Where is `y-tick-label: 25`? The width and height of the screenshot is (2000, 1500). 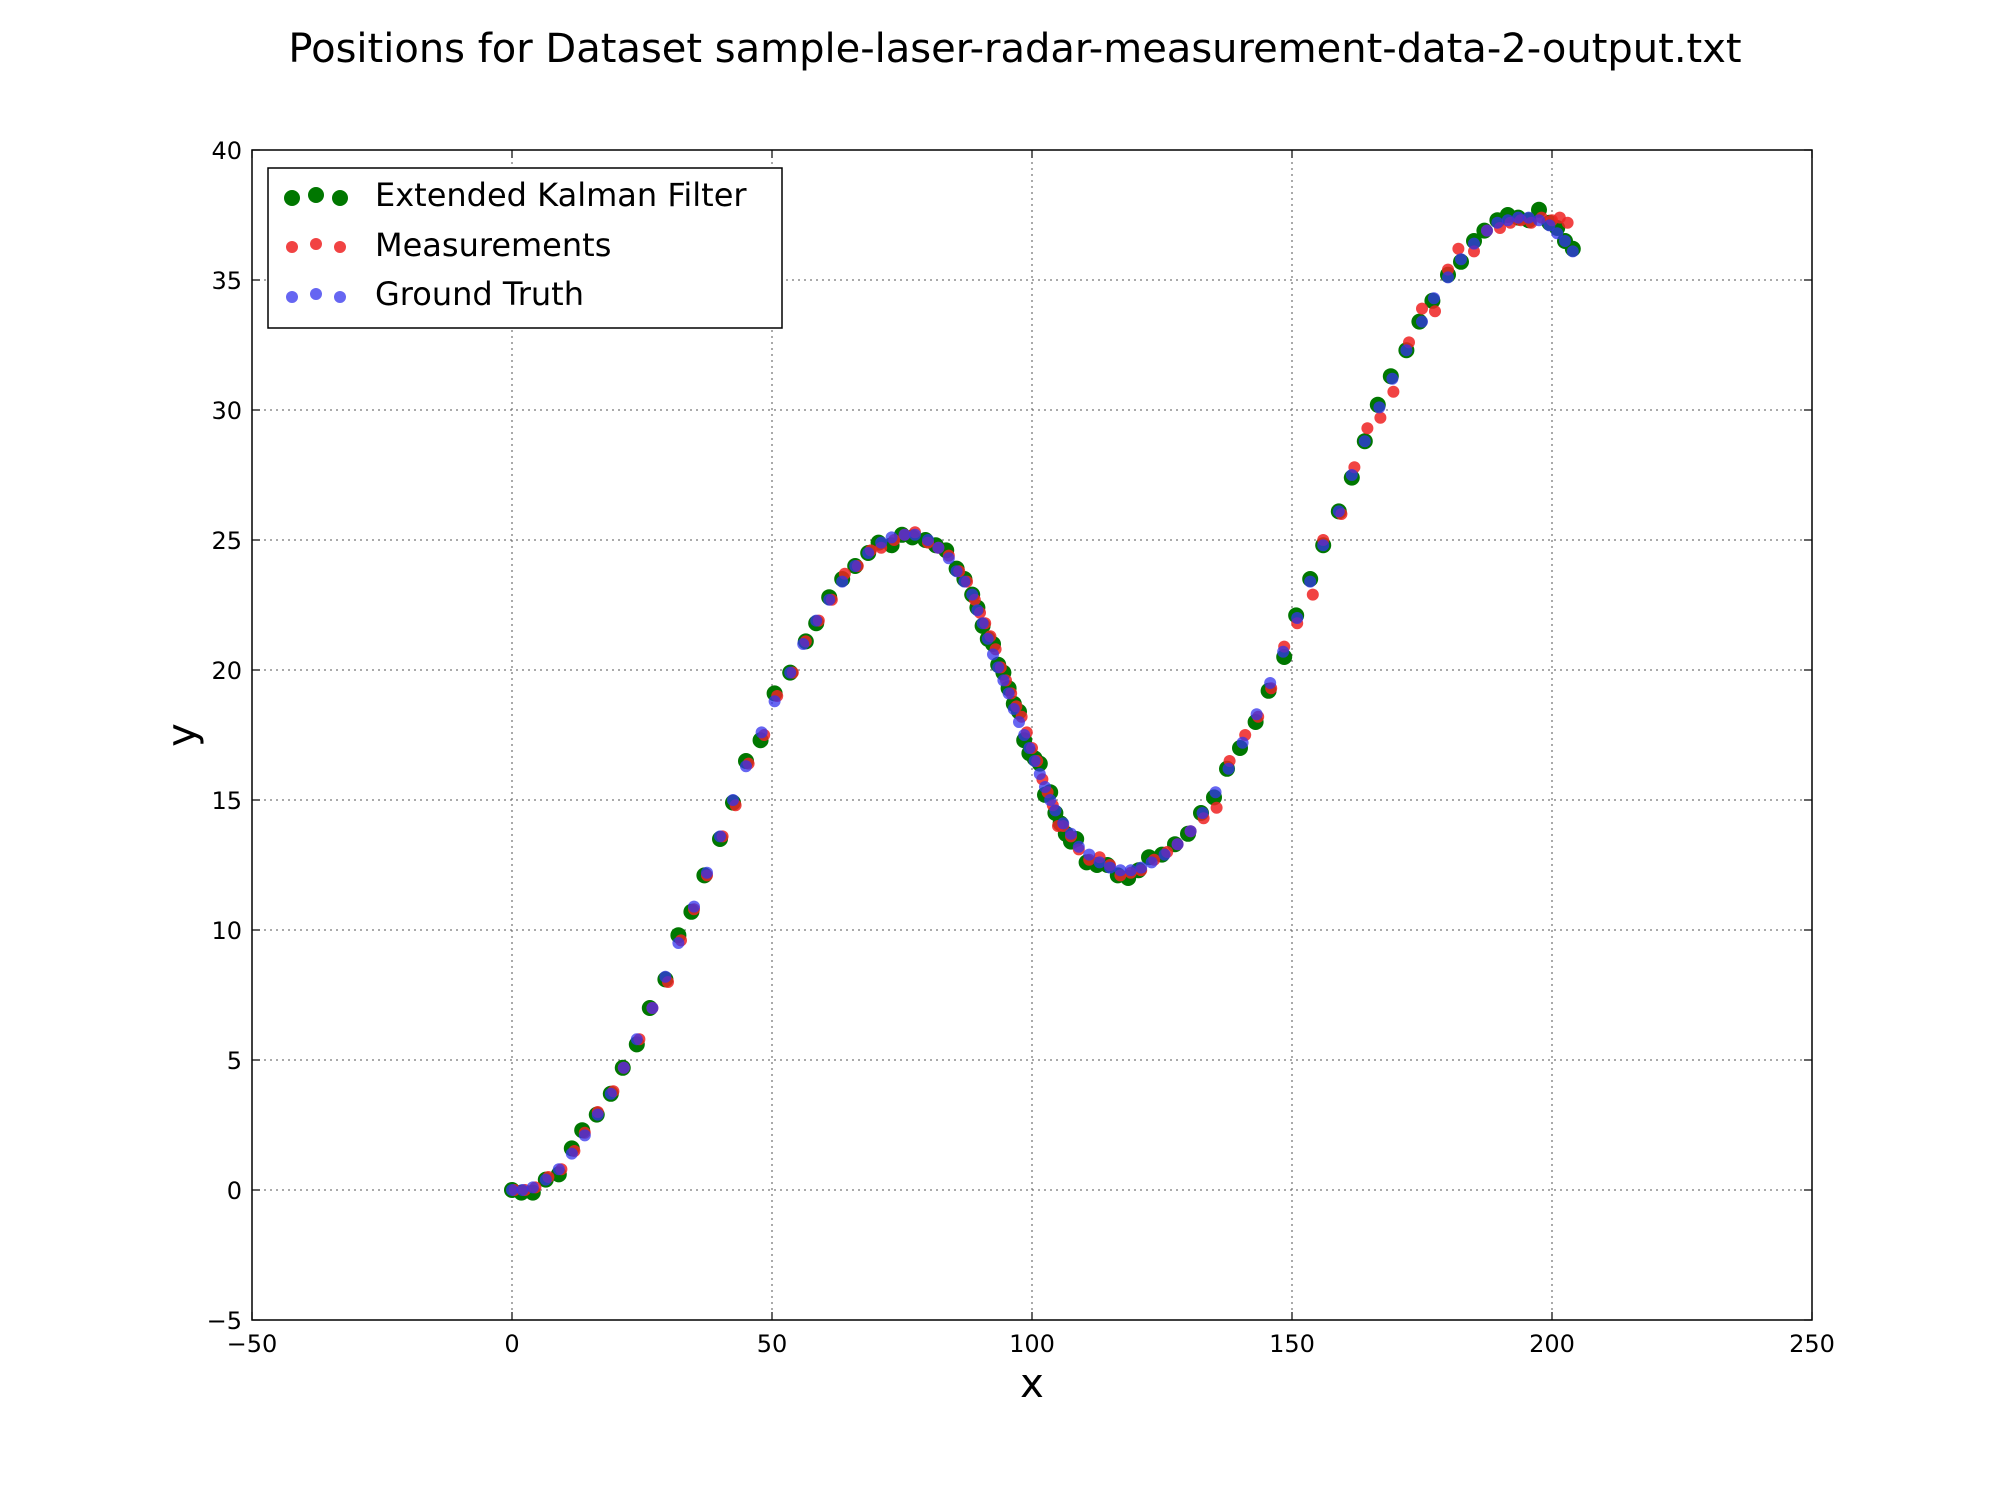 y-tick-label: 25 is located at coordinates (226, 541).